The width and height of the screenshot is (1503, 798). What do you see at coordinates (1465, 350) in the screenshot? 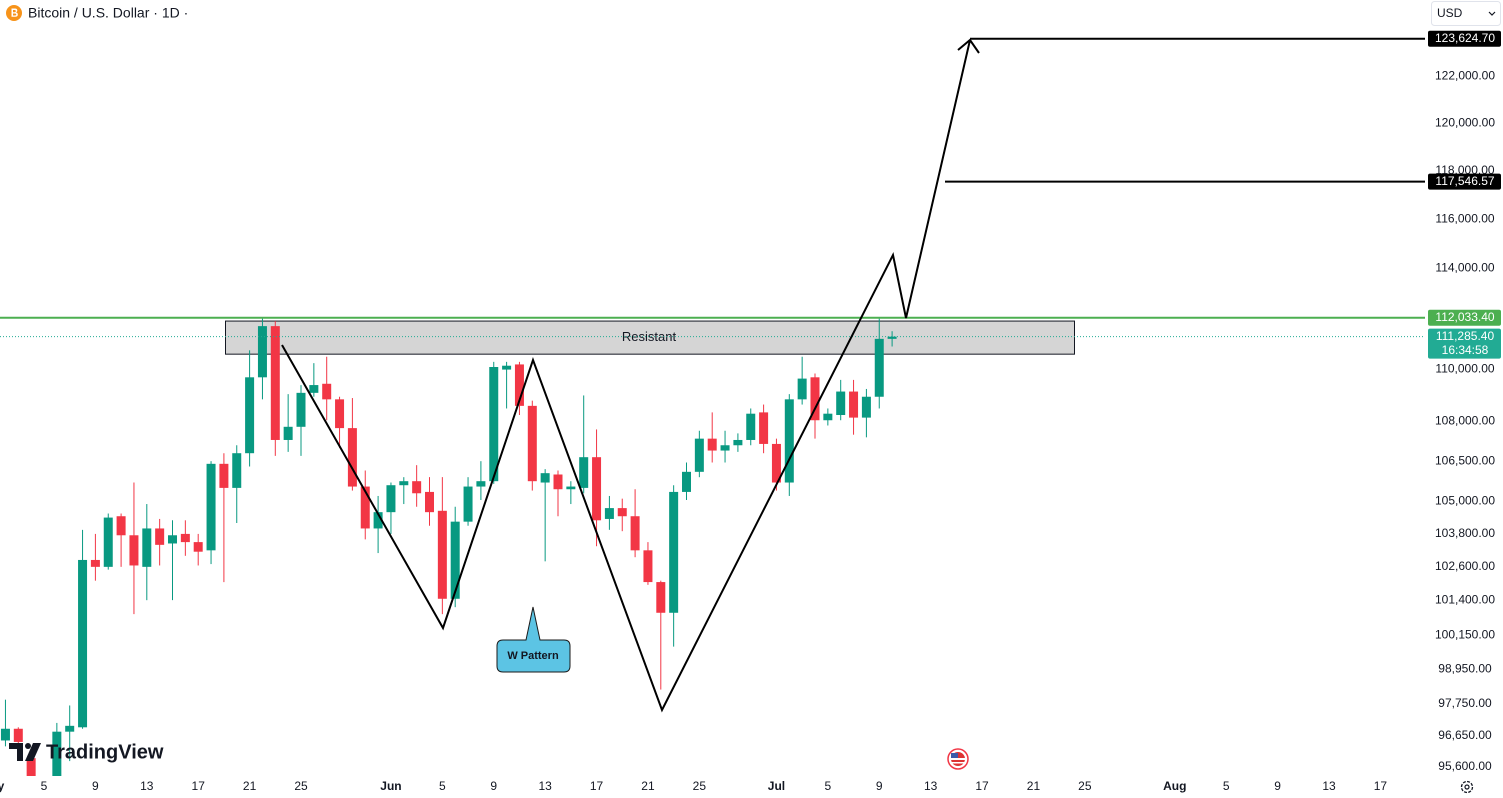
I see `countdown-label: 16:34:58` at bounding box center [1465, 350].